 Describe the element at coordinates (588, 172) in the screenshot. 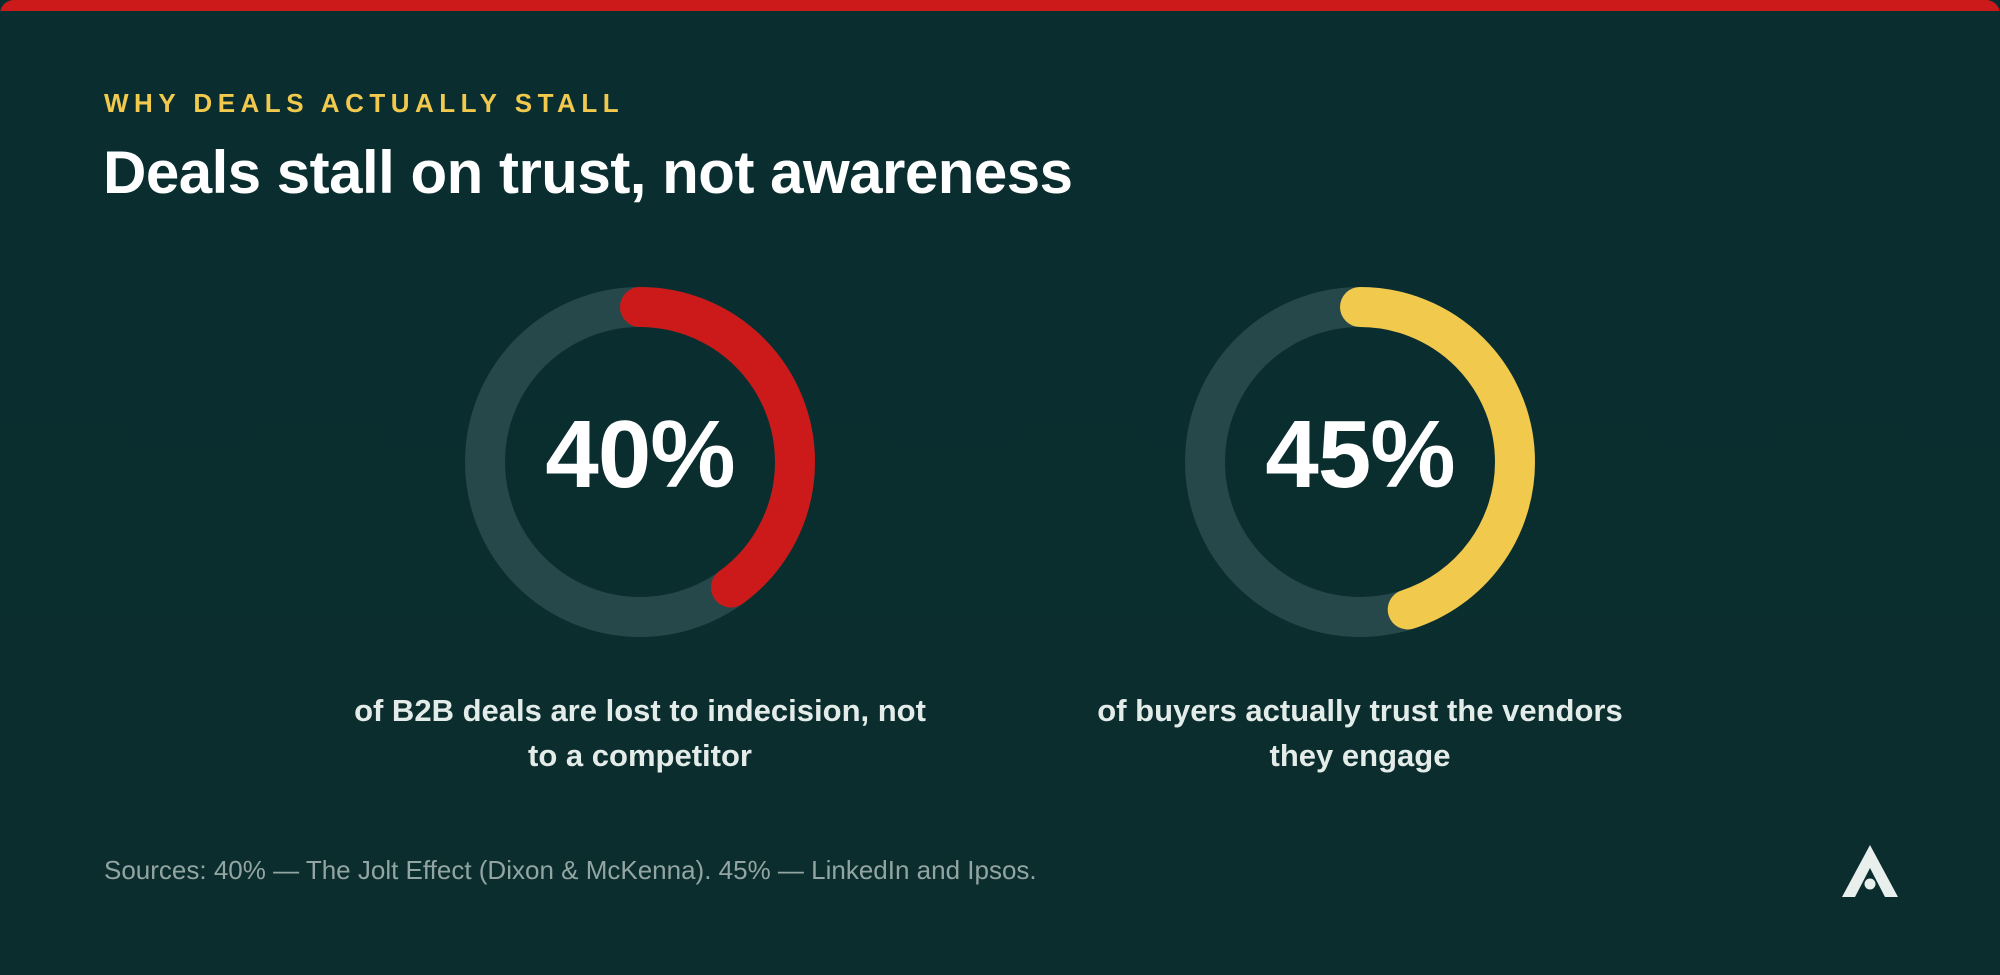

I see `page-title: Deals stall on trust, not awareness` at that location.